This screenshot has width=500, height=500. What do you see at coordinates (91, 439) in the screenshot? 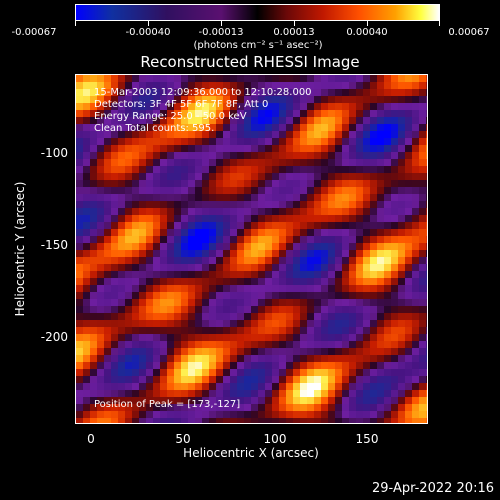
I see `x-tick-label: 0` at bounding box center [91, 439].